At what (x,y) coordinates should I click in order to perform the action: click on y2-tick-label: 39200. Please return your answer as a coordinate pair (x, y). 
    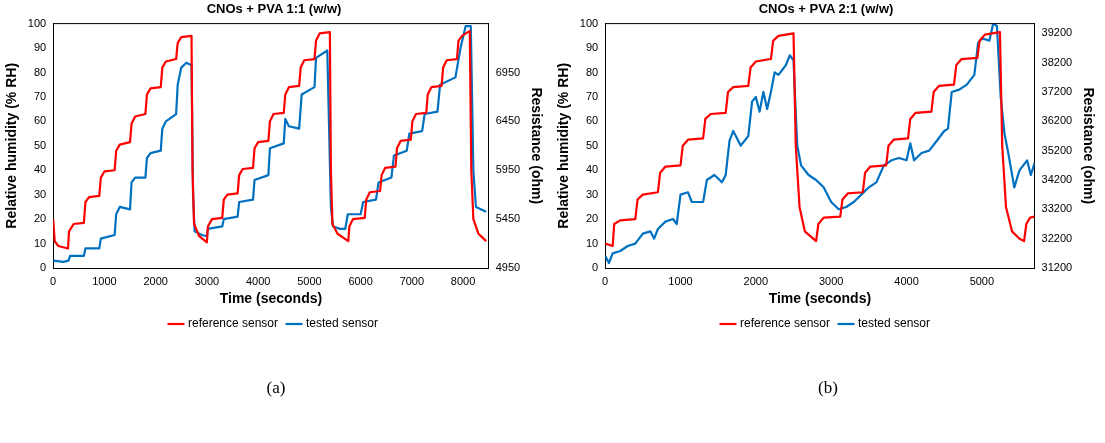
    Looking at the image, I should click on (1057, 32).